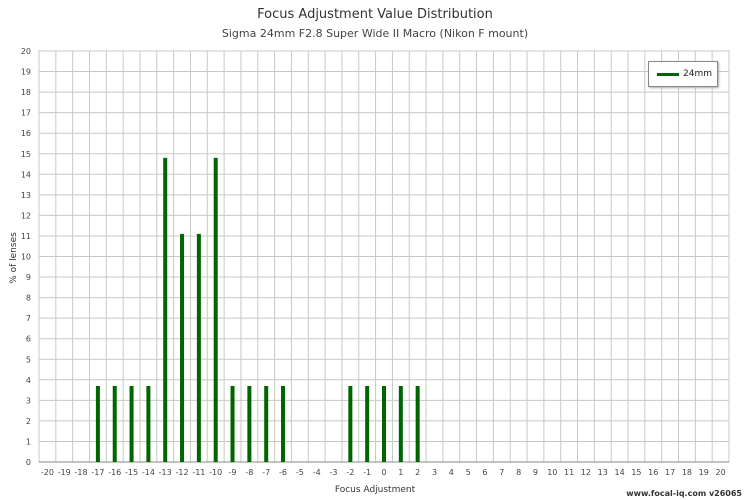 The width and height of the screenshot is (750, 500). I want to click on y-tick-label: 10, so click(26, 257).